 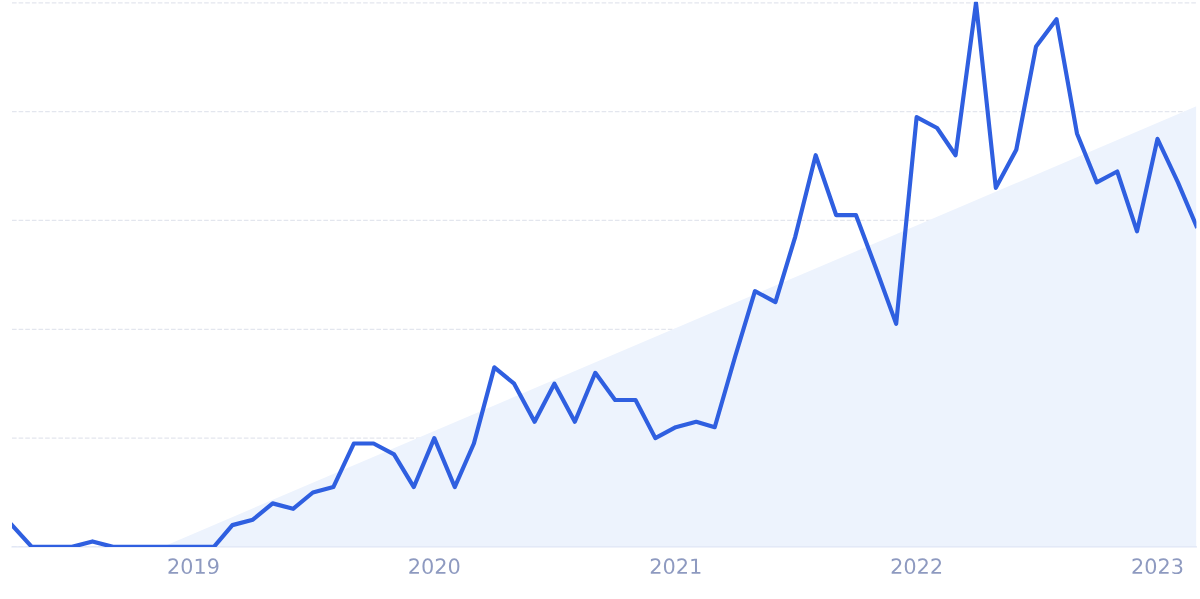 I want to click on x-tick-label: 2023, so click(x=1157, y=566).